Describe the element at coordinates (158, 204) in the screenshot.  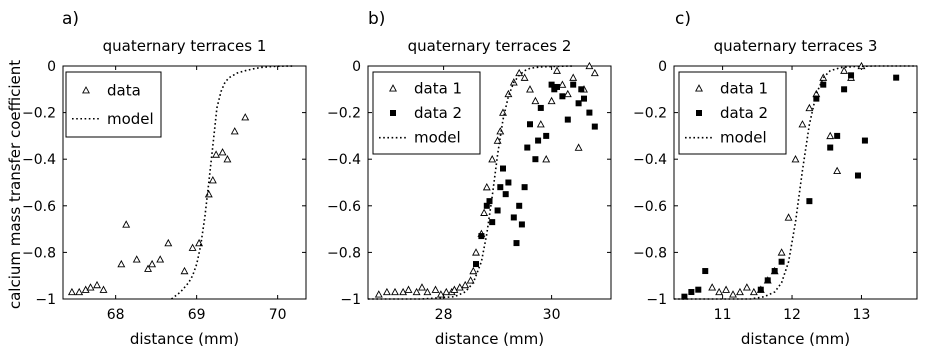
I see `series-data` at that location.